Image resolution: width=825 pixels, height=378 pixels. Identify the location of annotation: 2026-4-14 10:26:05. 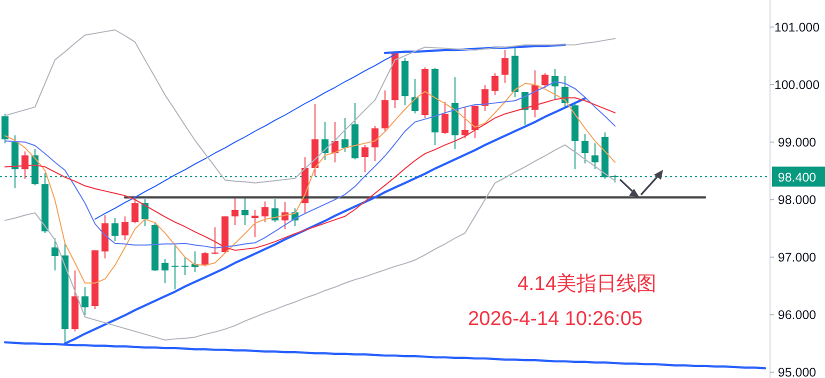
(555, 319).